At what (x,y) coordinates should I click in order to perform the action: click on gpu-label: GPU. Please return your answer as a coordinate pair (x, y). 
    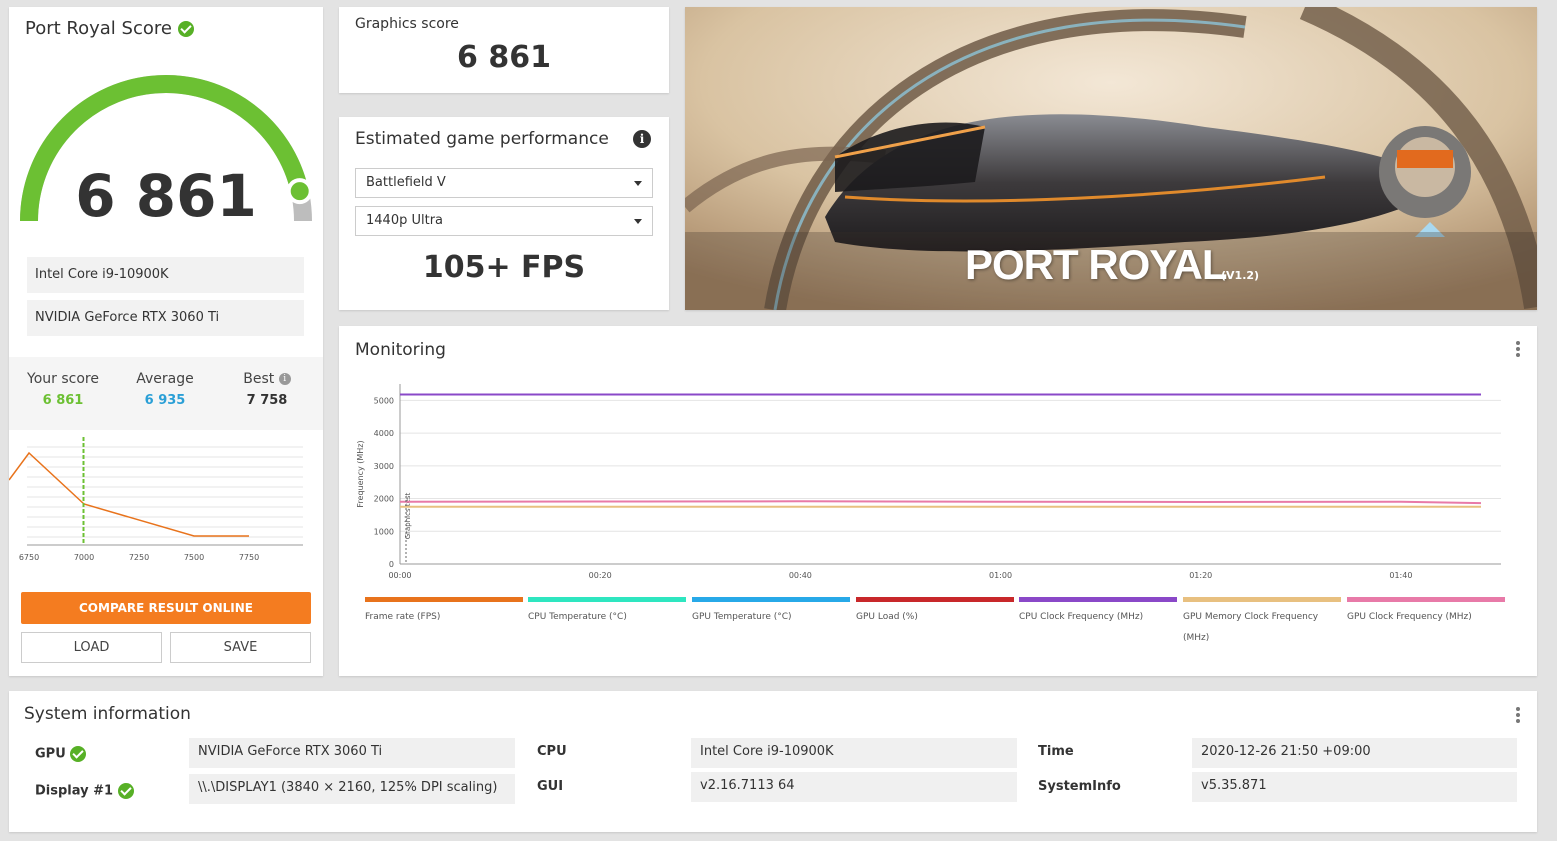
    Looking at the image, I should click on (50, 754).